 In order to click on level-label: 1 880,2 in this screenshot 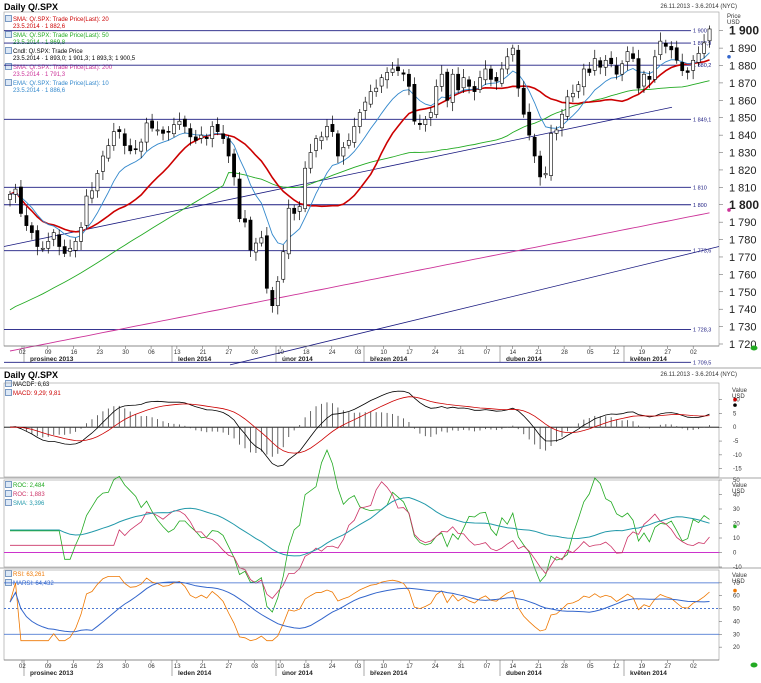, I will do `click(702, 66)`.